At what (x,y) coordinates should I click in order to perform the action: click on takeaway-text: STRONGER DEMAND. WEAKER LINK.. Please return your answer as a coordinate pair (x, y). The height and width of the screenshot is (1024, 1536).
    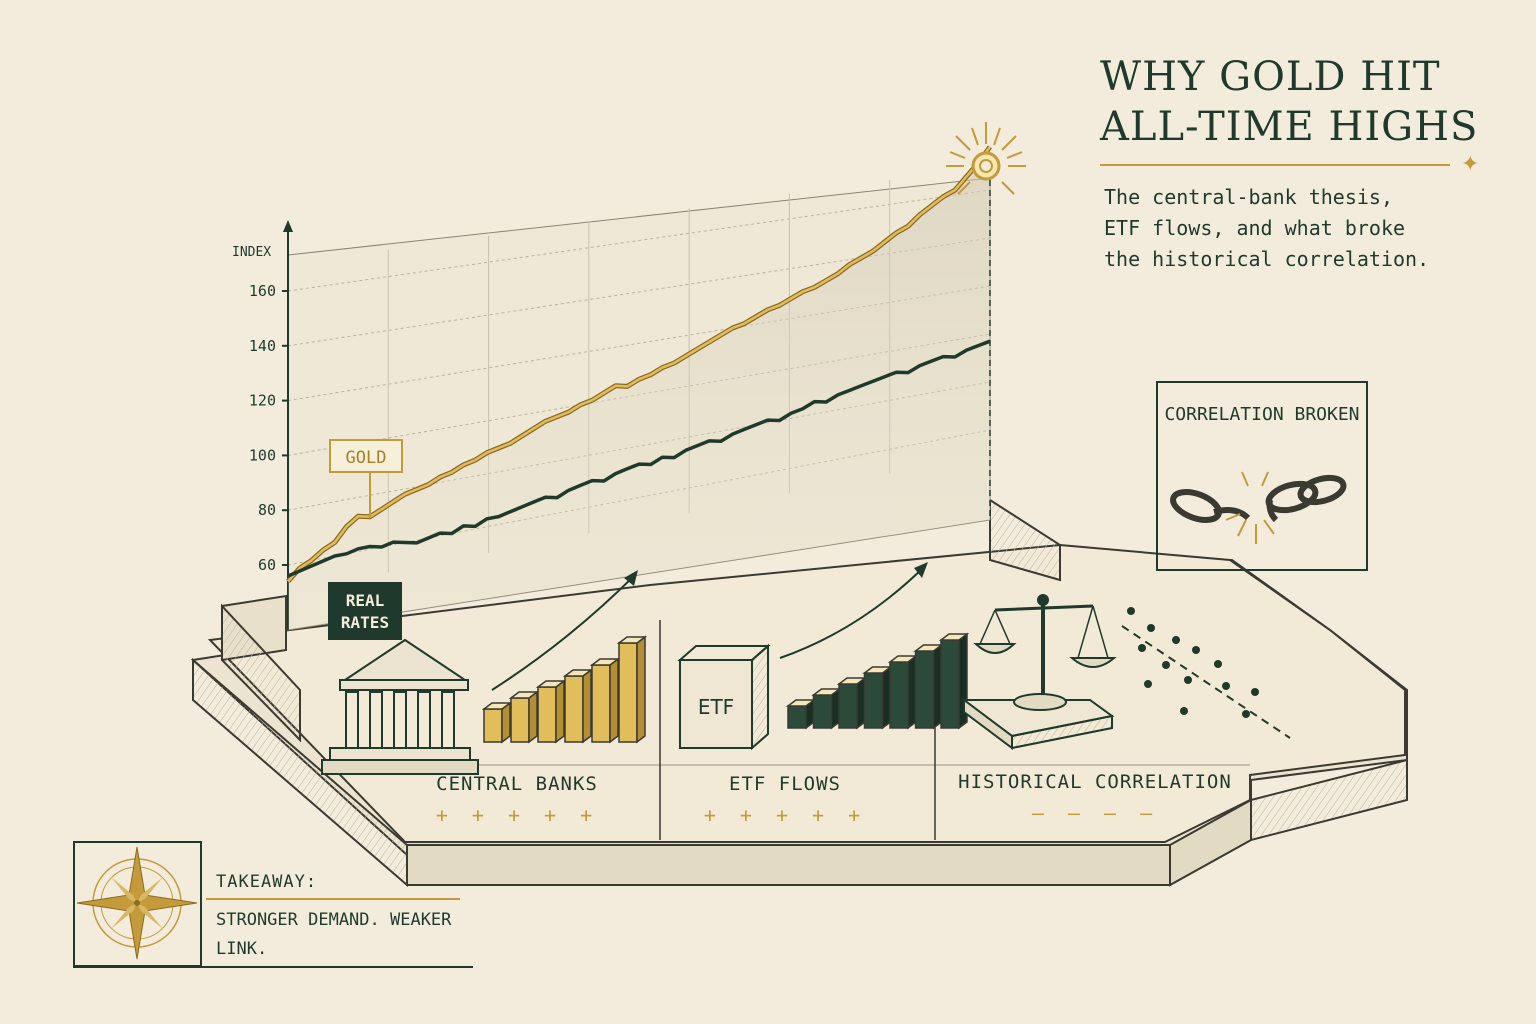
    Looking at the image, I should click on (334, 934).